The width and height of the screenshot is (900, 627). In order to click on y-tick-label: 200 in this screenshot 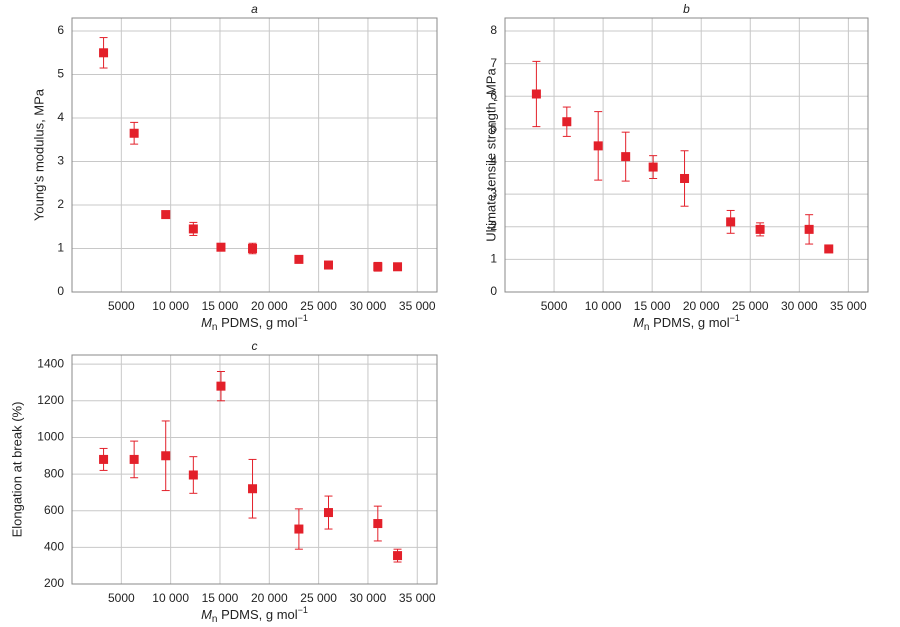, I will do `click(54, 583)`.